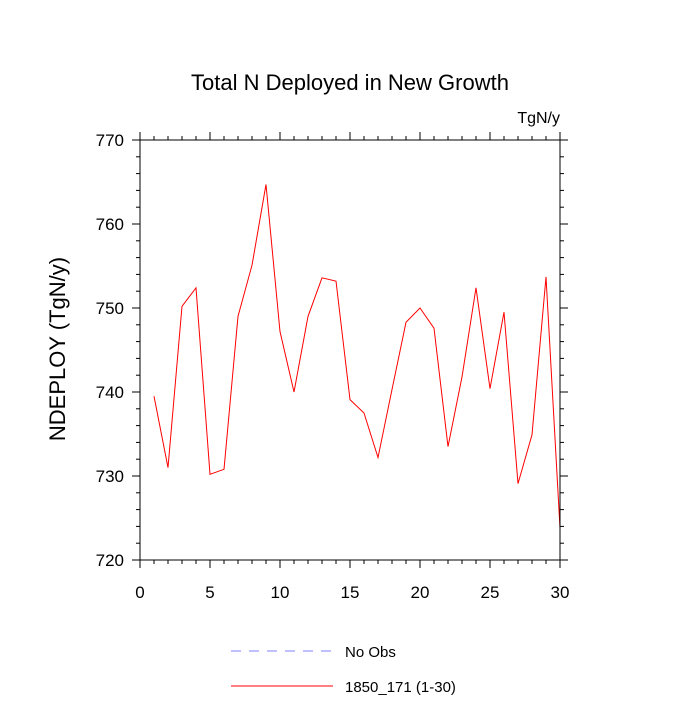 This screenshot has height=705, width=700. What do you see at coordinates (110, 224) in the screenshot?
I see `y-tick-label: 760` at bounding box center [110, 224].